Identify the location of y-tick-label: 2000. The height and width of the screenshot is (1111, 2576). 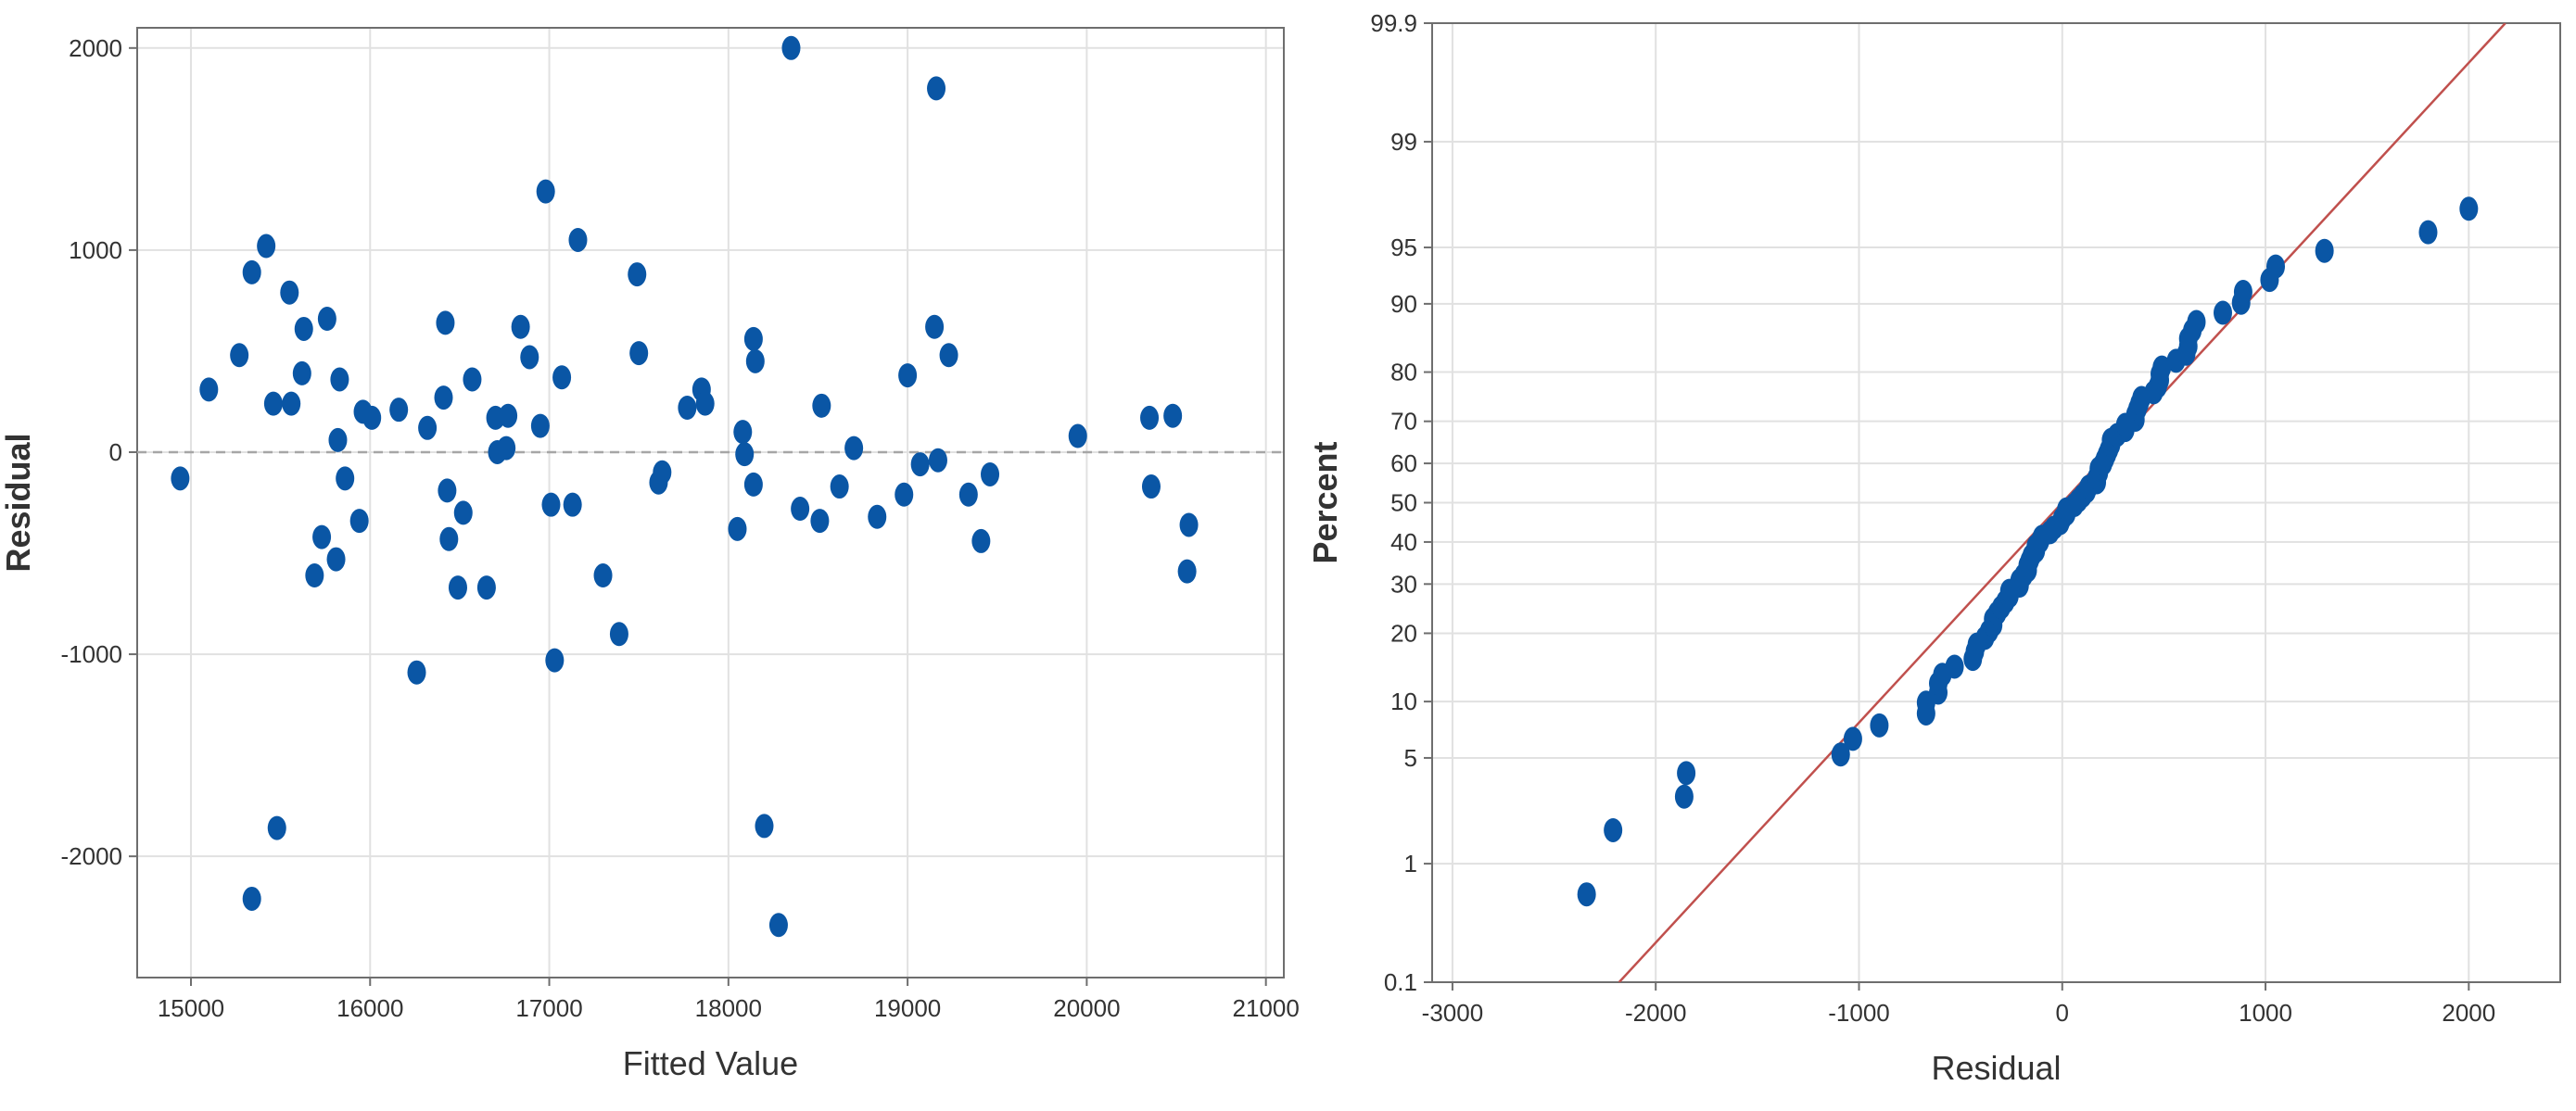
(95, 48).